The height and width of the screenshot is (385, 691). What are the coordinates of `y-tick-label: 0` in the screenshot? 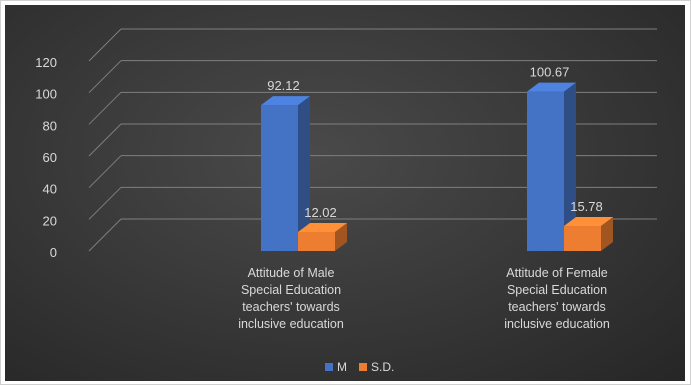 It's located at (53, 252).